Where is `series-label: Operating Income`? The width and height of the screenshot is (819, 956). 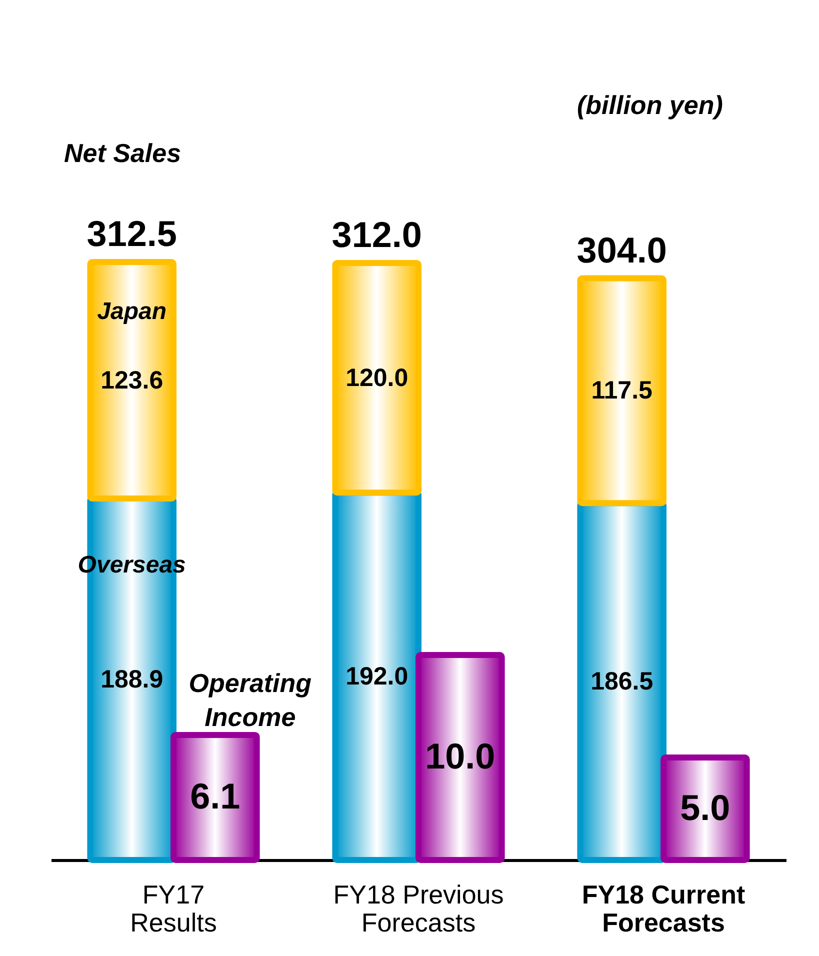 series-label: Operating Income is located at coordinates (250, 700).